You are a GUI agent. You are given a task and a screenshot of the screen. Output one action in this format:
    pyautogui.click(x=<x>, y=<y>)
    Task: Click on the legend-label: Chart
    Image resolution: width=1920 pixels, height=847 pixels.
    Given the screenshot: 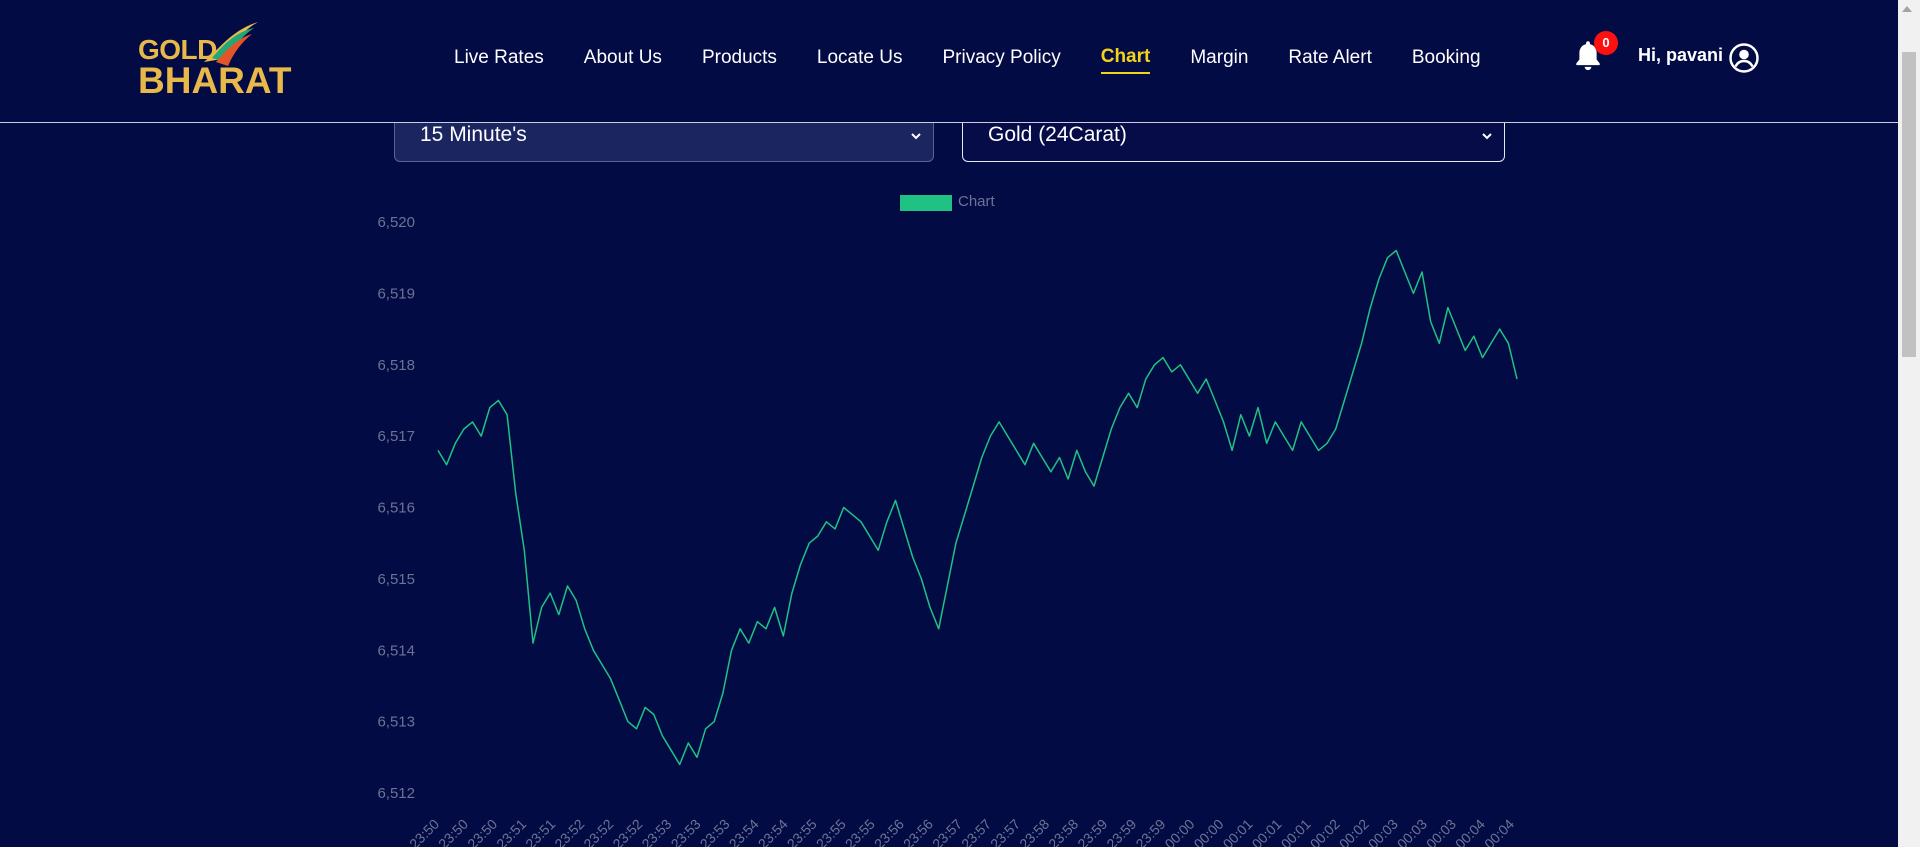 What is the action you would take?
    pyautogui.click(x=976, y=201)
    